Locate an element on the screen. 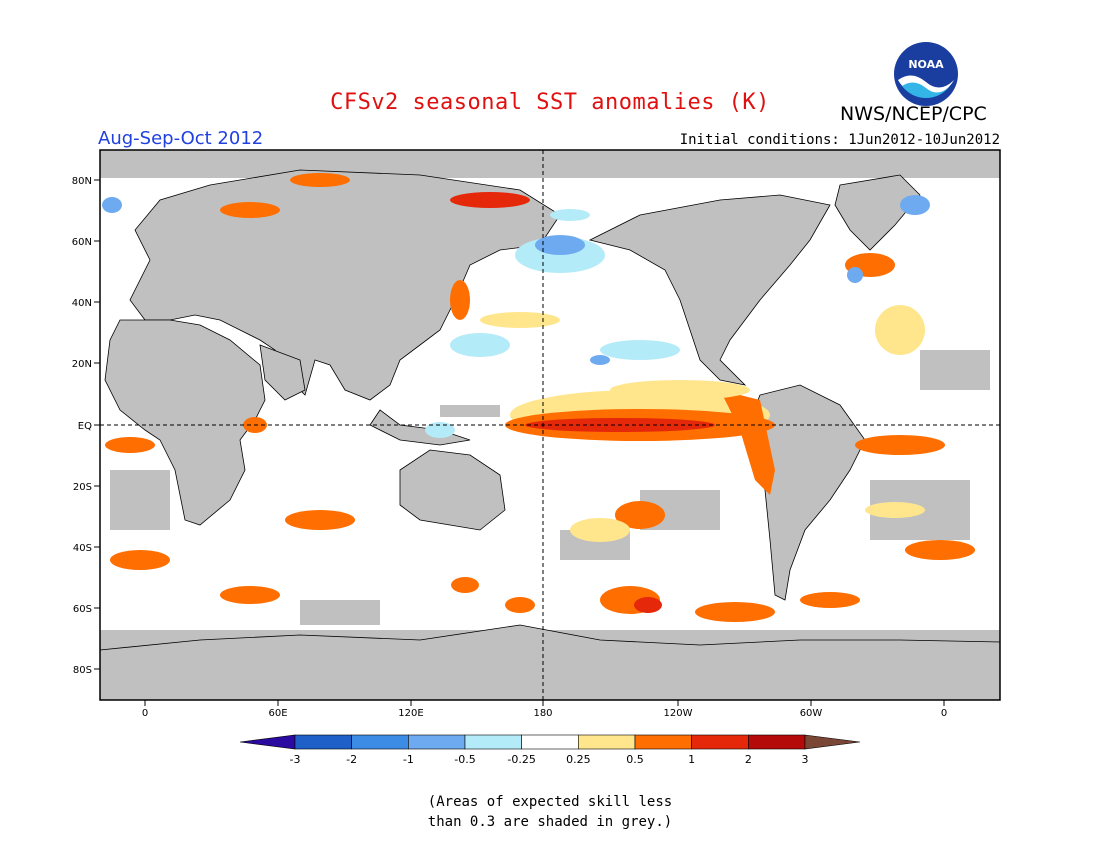  svg-text: 40N is located at coordinates (82, 303).